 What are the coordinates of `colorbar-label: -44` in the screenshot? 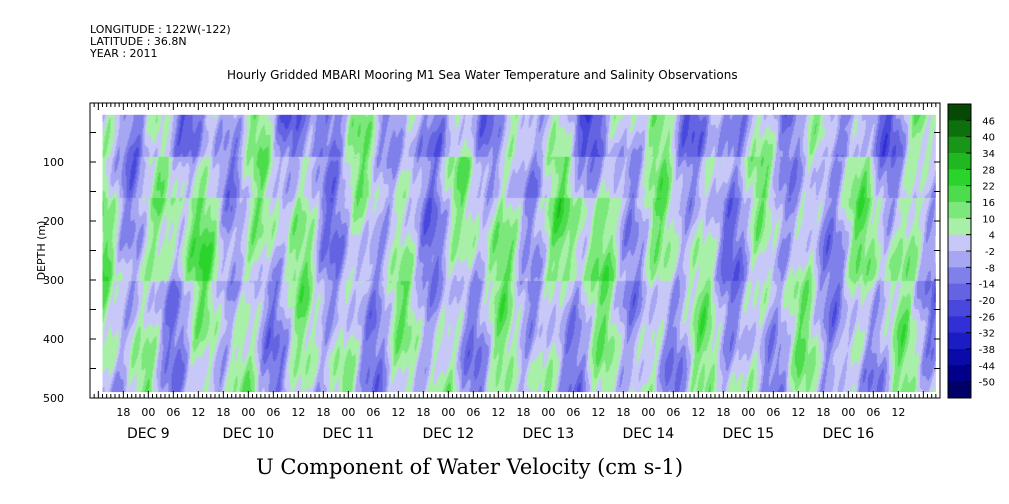 It's located at (987, 366).